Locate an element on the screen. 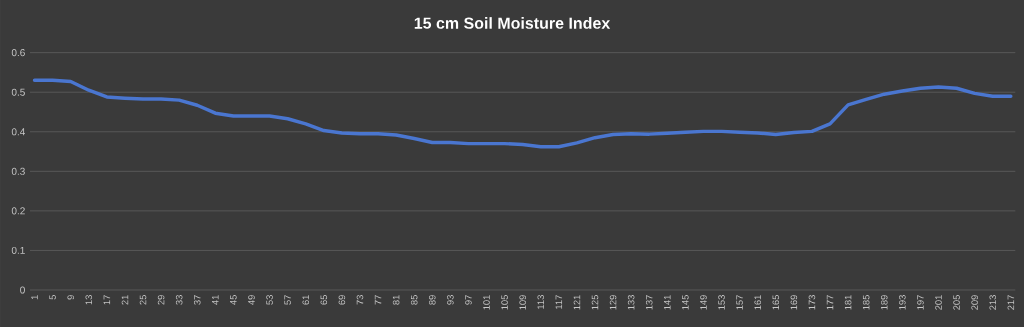  x-tick-label: 61 is located at coordinates (306, 300).